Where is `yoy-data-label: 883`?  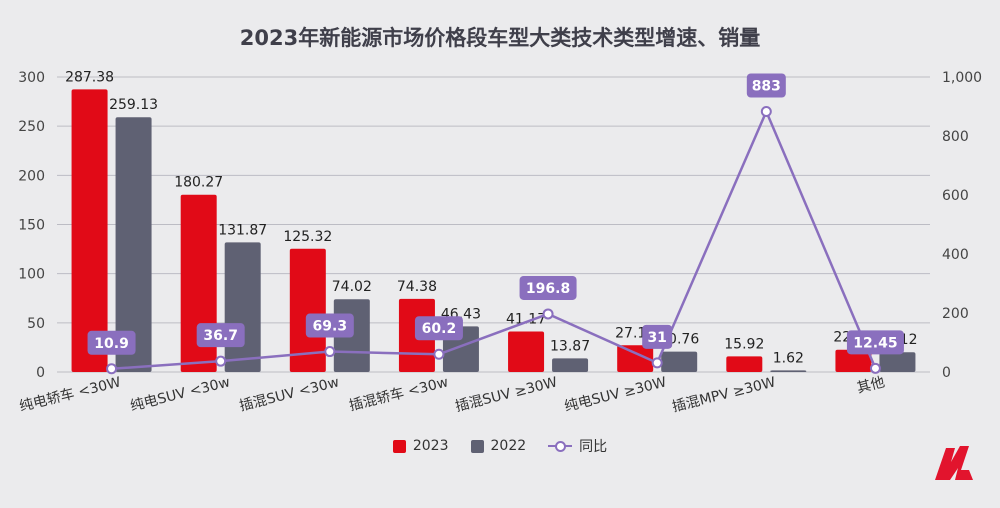 yoy-data-label: 883 is located at coordinates (766, 87).